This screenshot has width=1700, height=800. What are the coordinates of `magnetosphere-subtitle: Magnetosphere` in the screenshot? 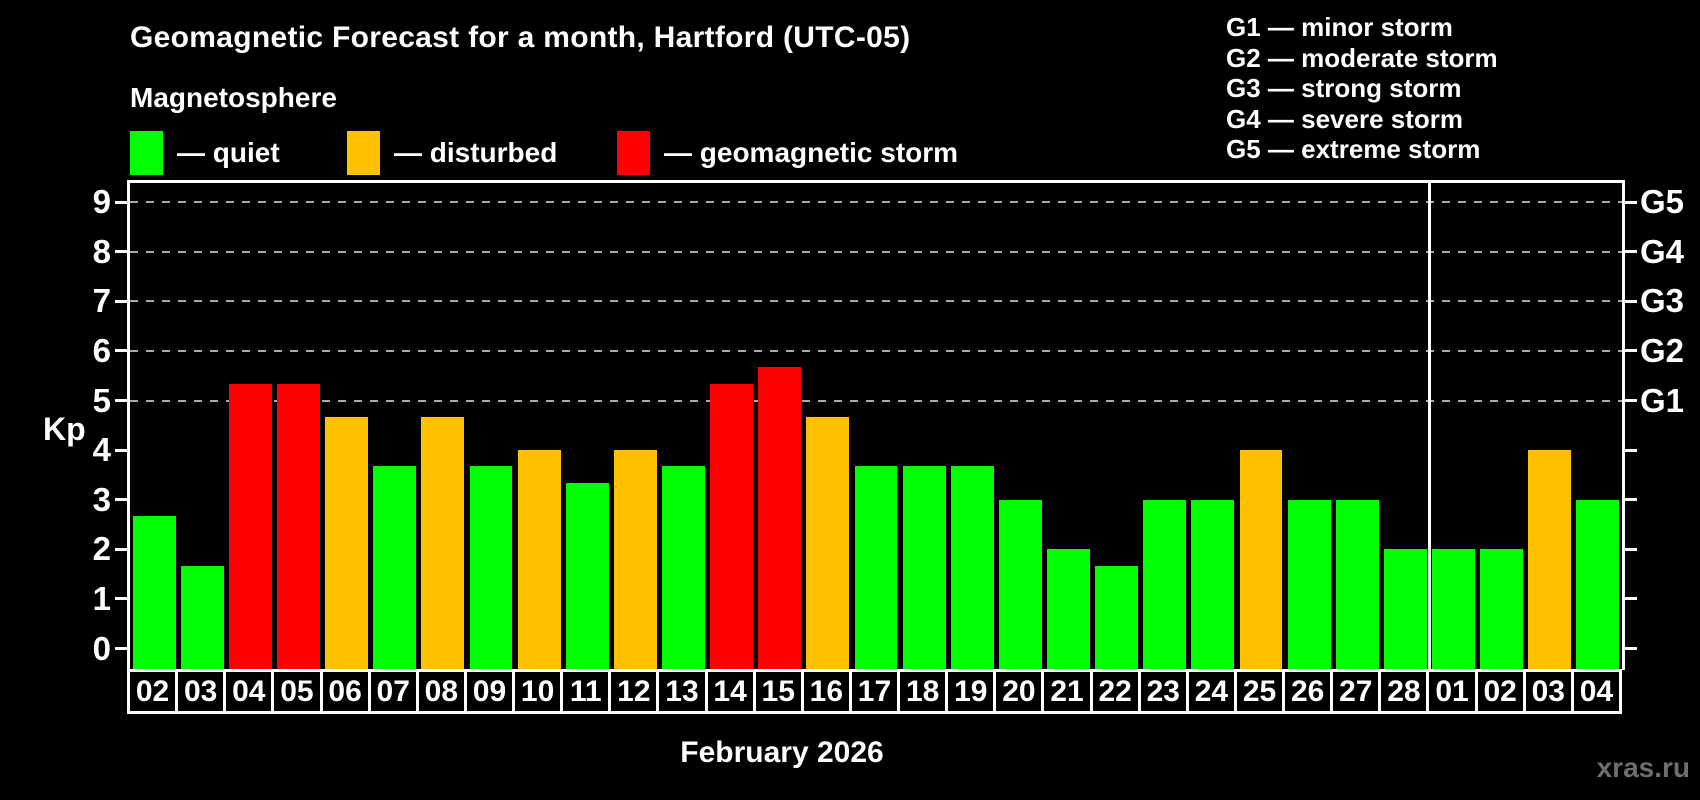 It's located at (233, 97).